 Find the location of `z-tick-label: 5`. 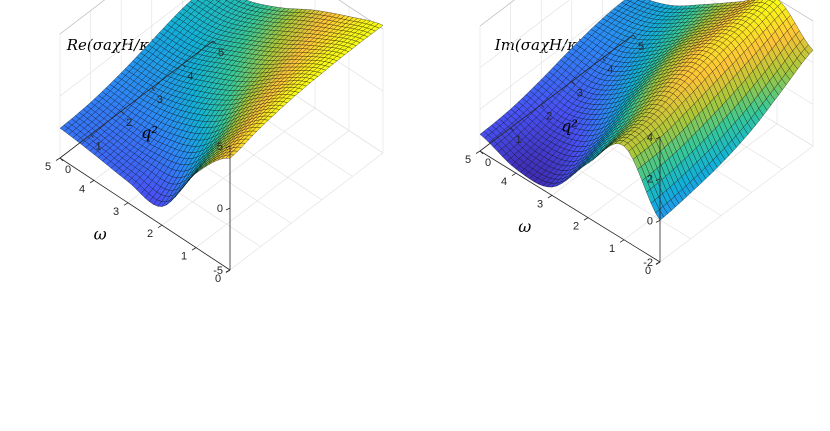

z-tick-label: 5 is located at coordinates (220, 147).